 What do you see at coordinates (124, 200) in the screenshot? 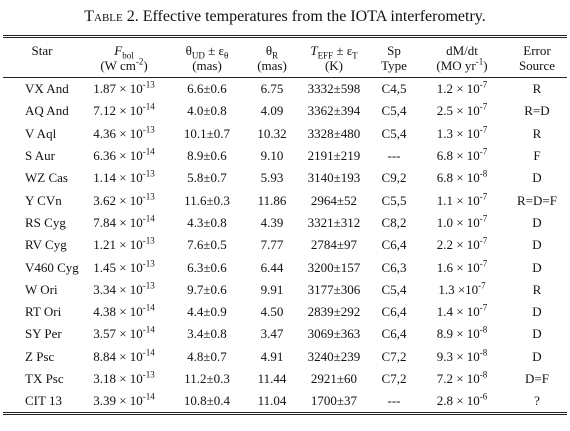
I see `table-cell: 3.62 × 10⁻¹³` at bounding box center [124, 200].